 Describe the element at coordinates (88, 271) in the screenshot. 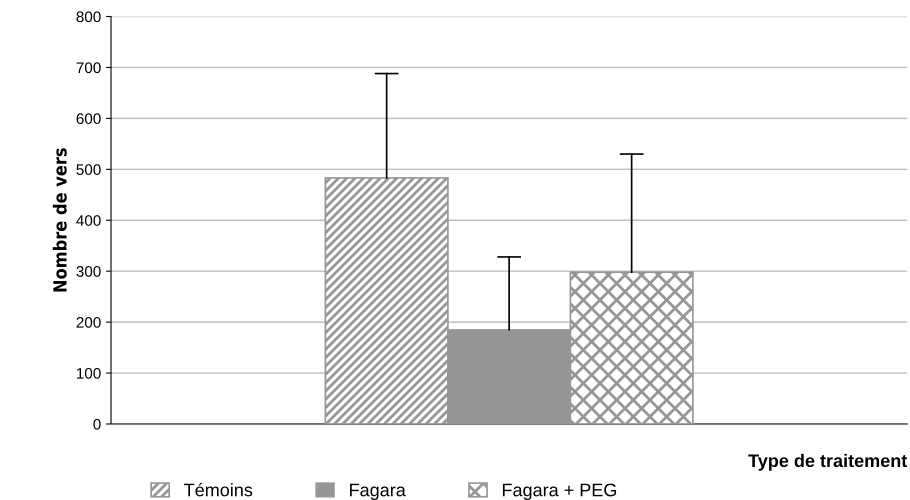

I see `y-tick-label: 300` at that location.